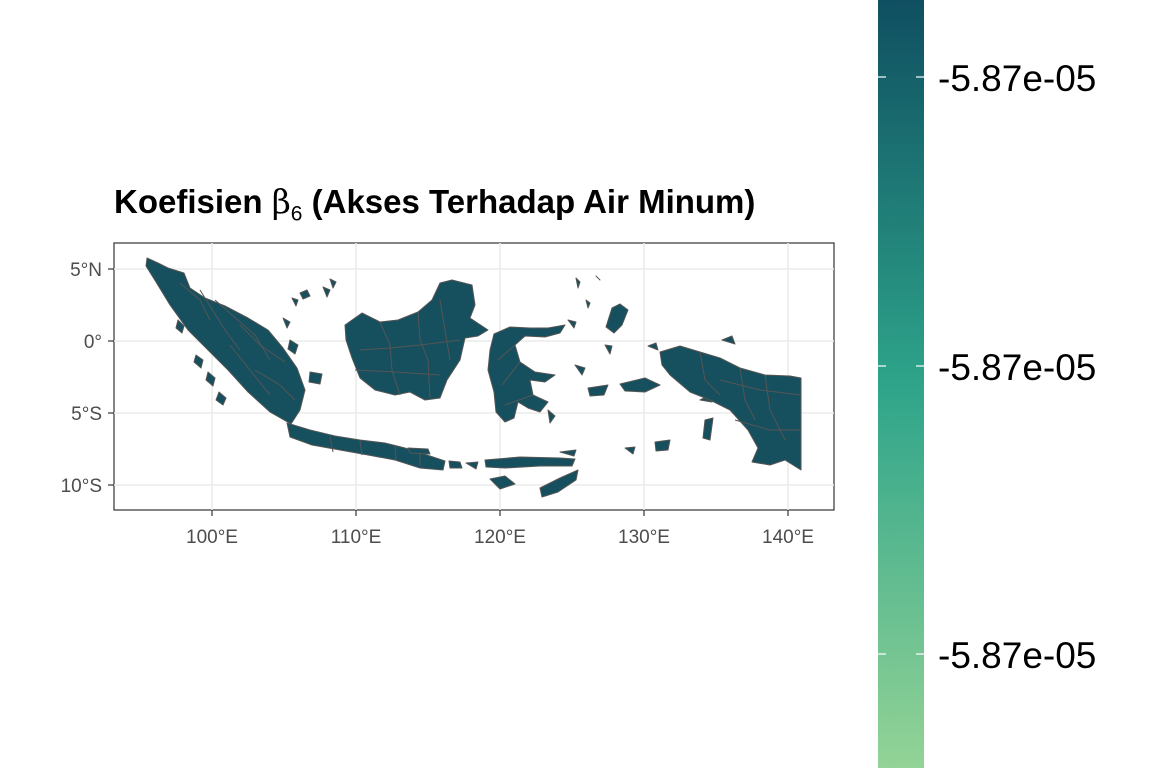 Image resolution: width=1152 pixels, height=768 pixels. Describe the element at coordinates (318, 289) in the screenshot. I see `natuna-islands` at that location.